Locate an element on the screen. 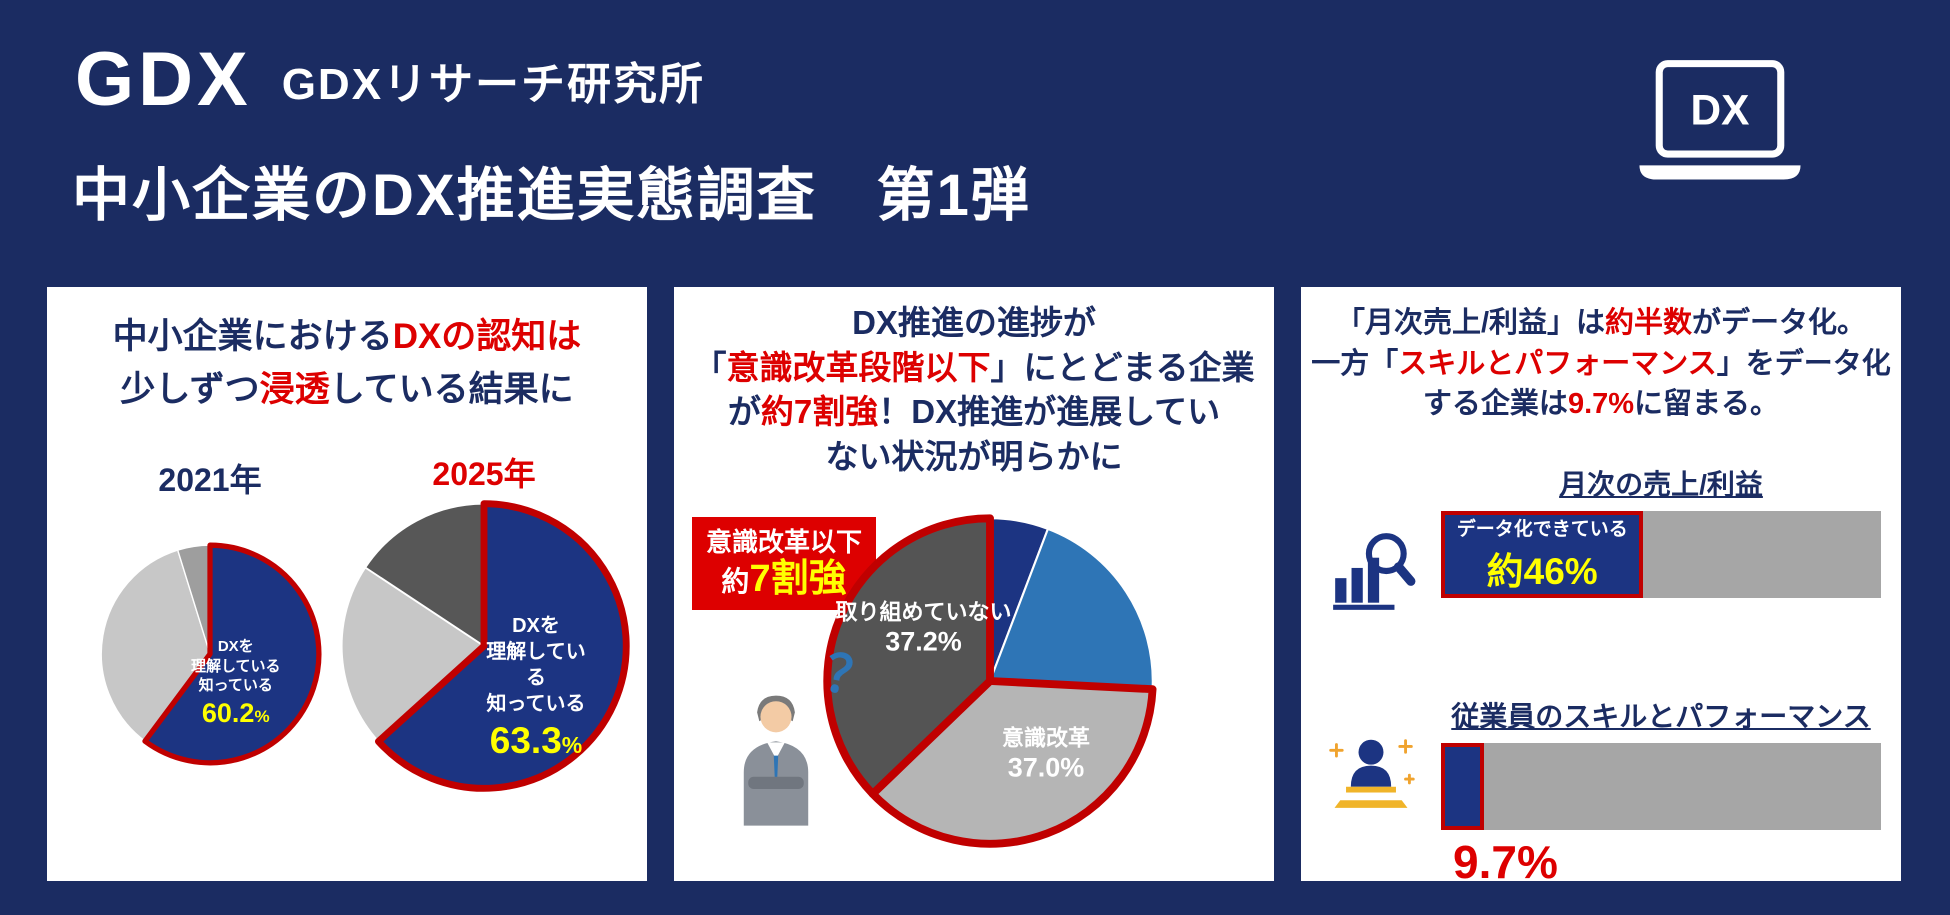  panel1-title: 中小企業におけるDXの認知は 少しずつ浸透している結果に is located at coordinates (347, 351).